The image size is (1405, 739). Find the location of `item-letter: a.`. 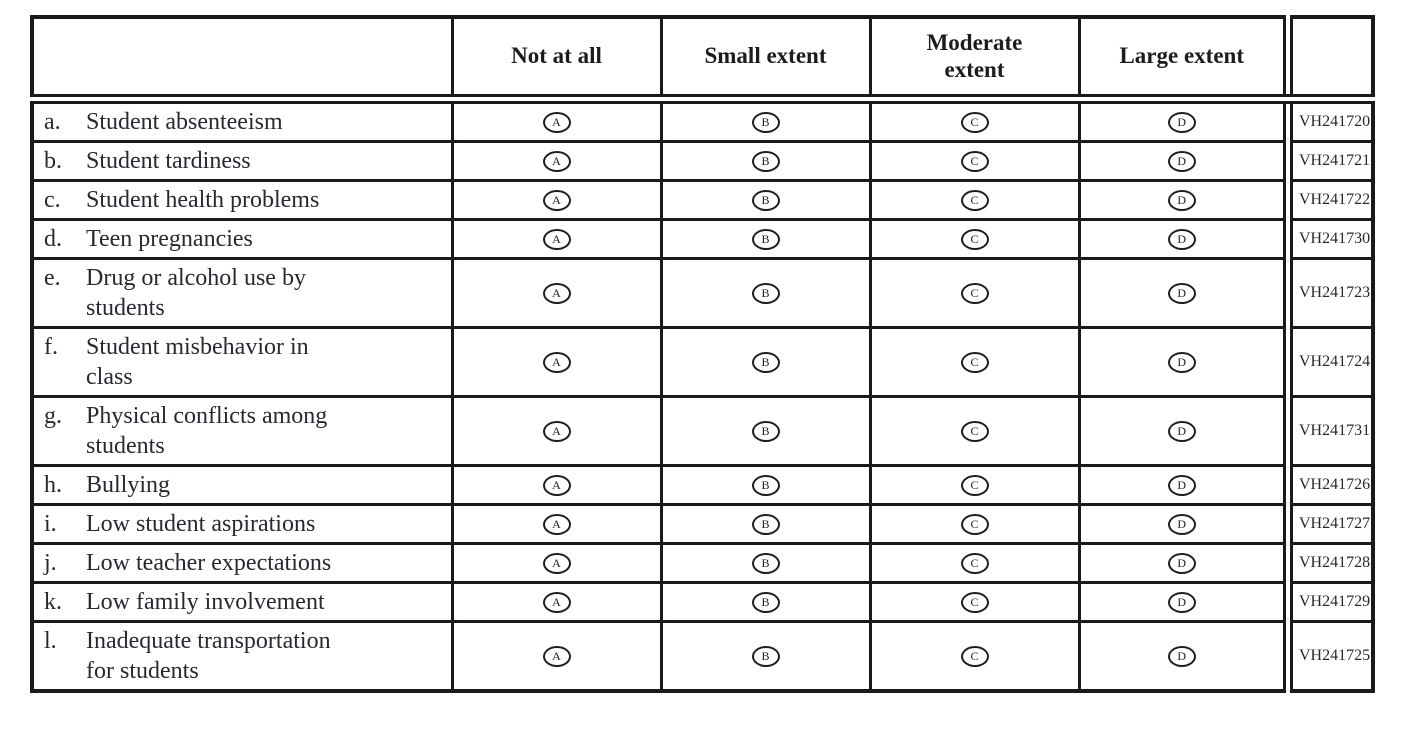

item-letter: a. is located at coordinates (52, 122).